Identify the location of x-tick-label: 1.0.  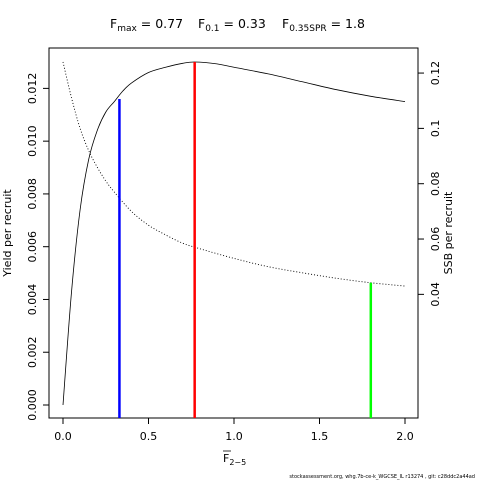
(234, 436).